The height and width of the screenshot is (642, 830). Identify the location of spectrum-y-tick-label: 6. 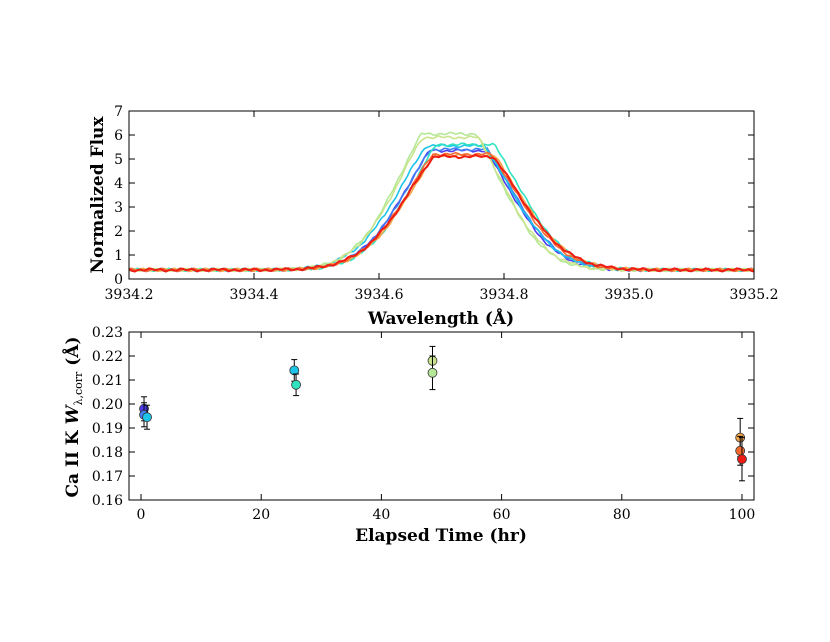
(118, 136).